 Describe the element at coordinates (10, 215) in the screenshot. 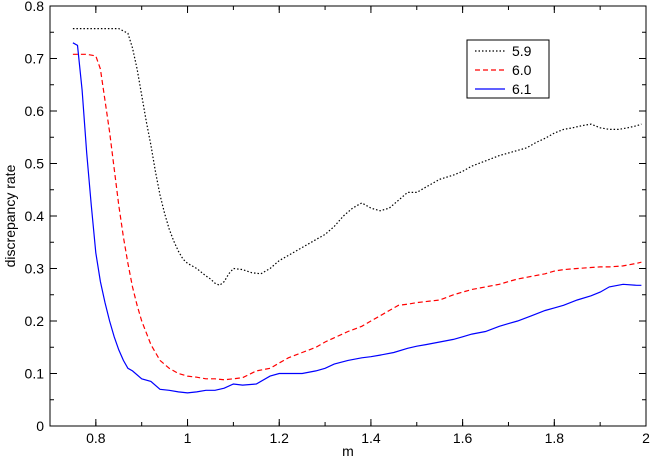

I see `y-axis-title: discrepancy rate` at that location.